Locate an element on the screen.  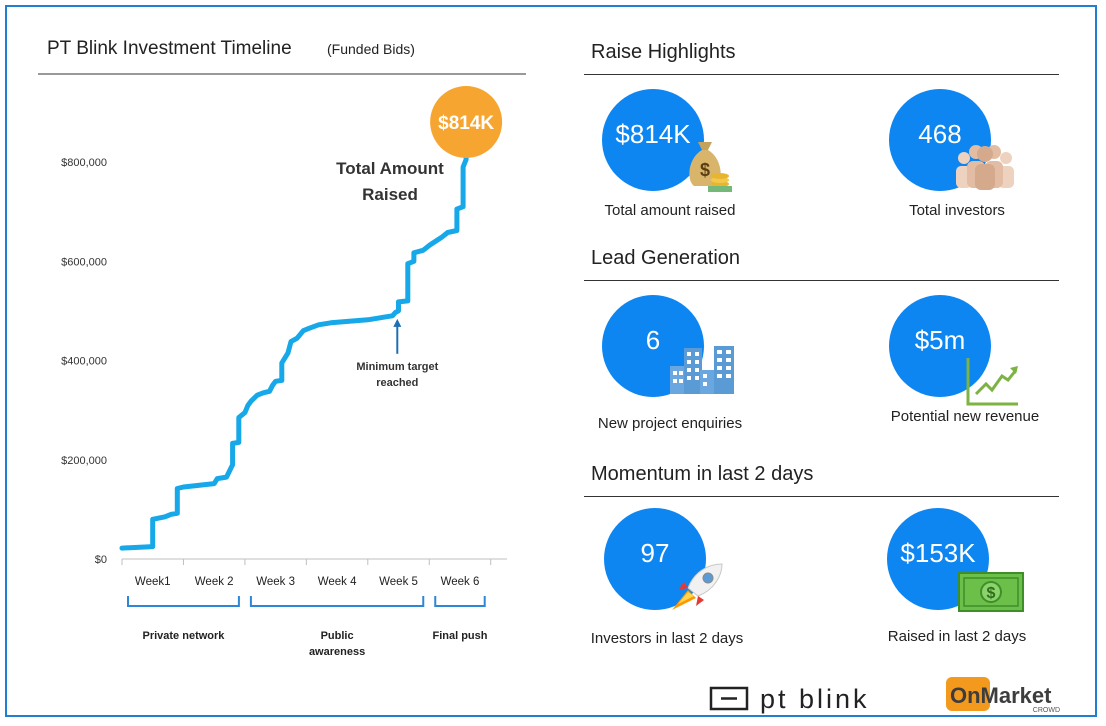
kpi-raised-2d-label: Raised in last 2 days is located at coordinates (957, 636).